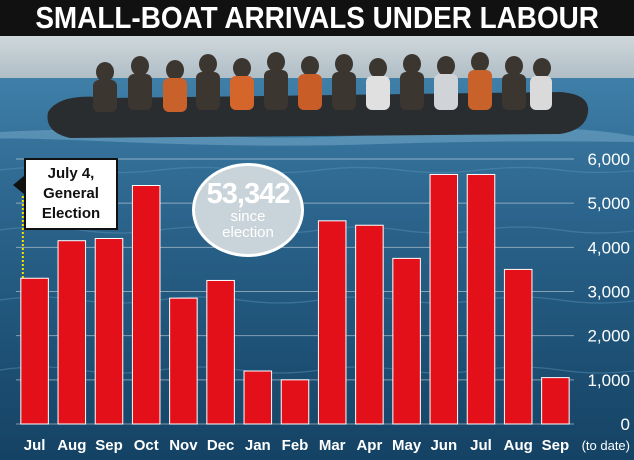  I want to click on to-date-note: (to date), so click(606, 445).